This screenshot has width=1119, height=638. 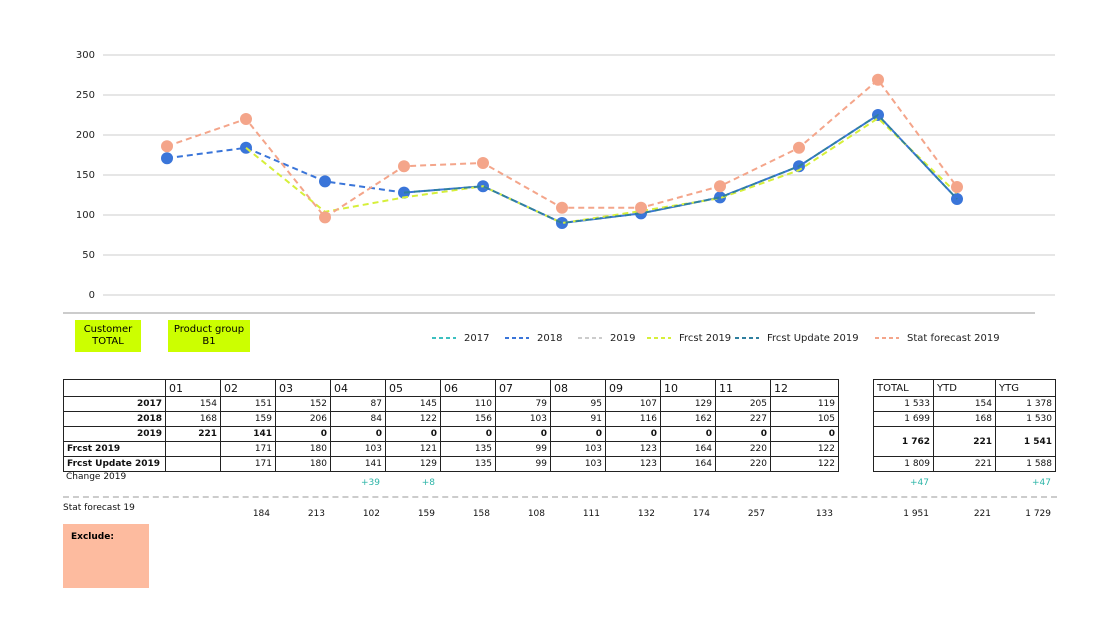 What do you see at coordinates (903, 388) in the screenshot?
I see `column-header: TOTAL` at bounding box center [903, 388].